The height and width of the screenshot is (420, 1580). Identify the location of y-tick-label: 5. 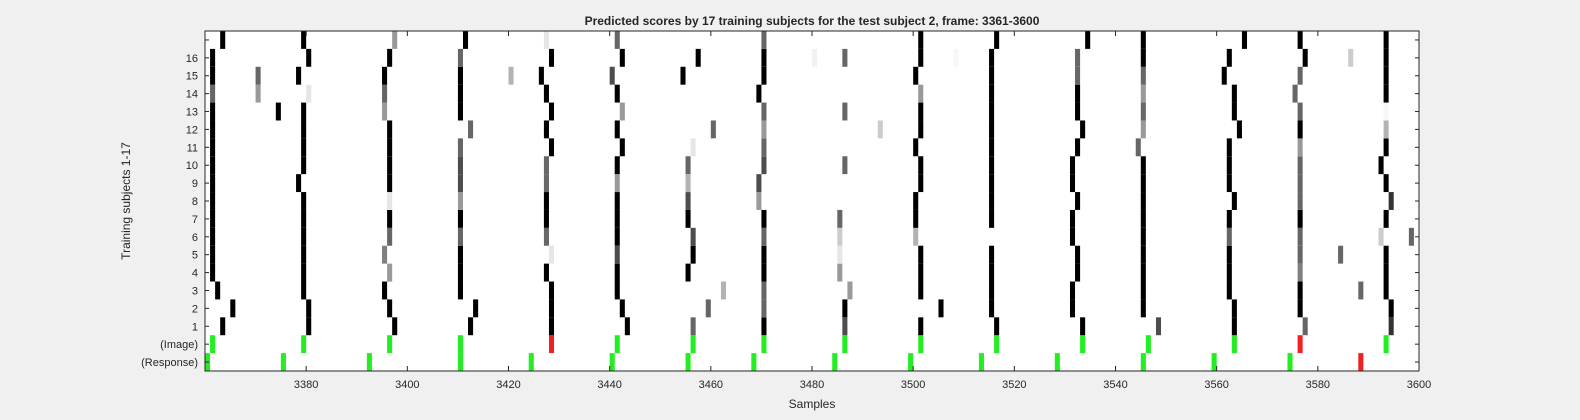
(195, 256).